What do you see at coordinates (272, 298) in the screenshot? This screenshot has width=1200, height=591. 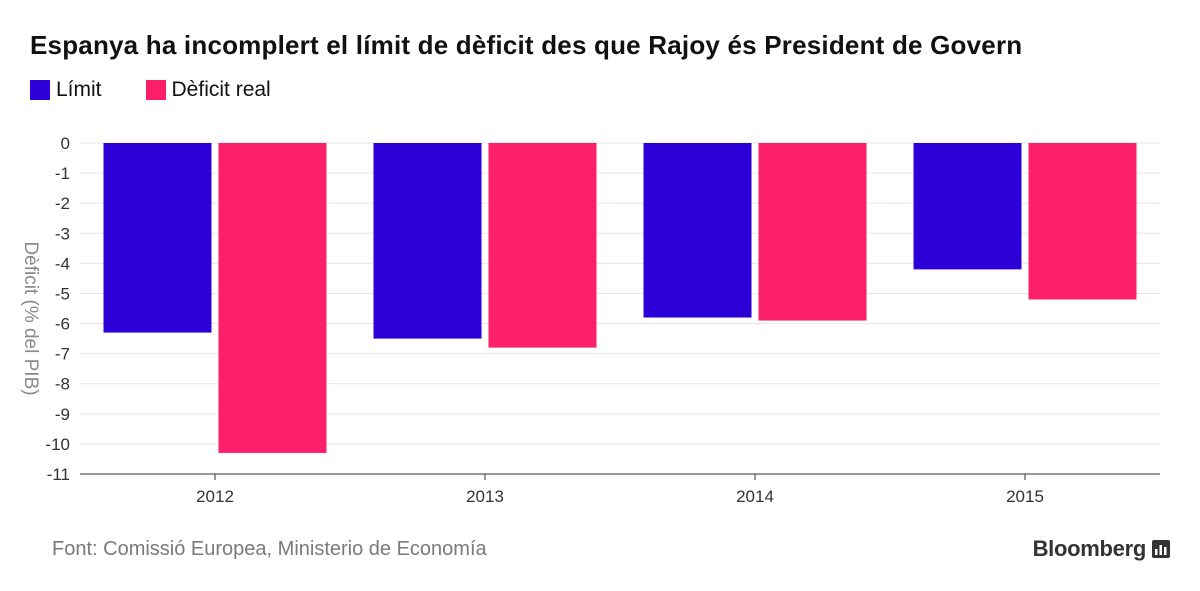 I see `bar-deficit-real-2012` at bounding box center [272, 298].